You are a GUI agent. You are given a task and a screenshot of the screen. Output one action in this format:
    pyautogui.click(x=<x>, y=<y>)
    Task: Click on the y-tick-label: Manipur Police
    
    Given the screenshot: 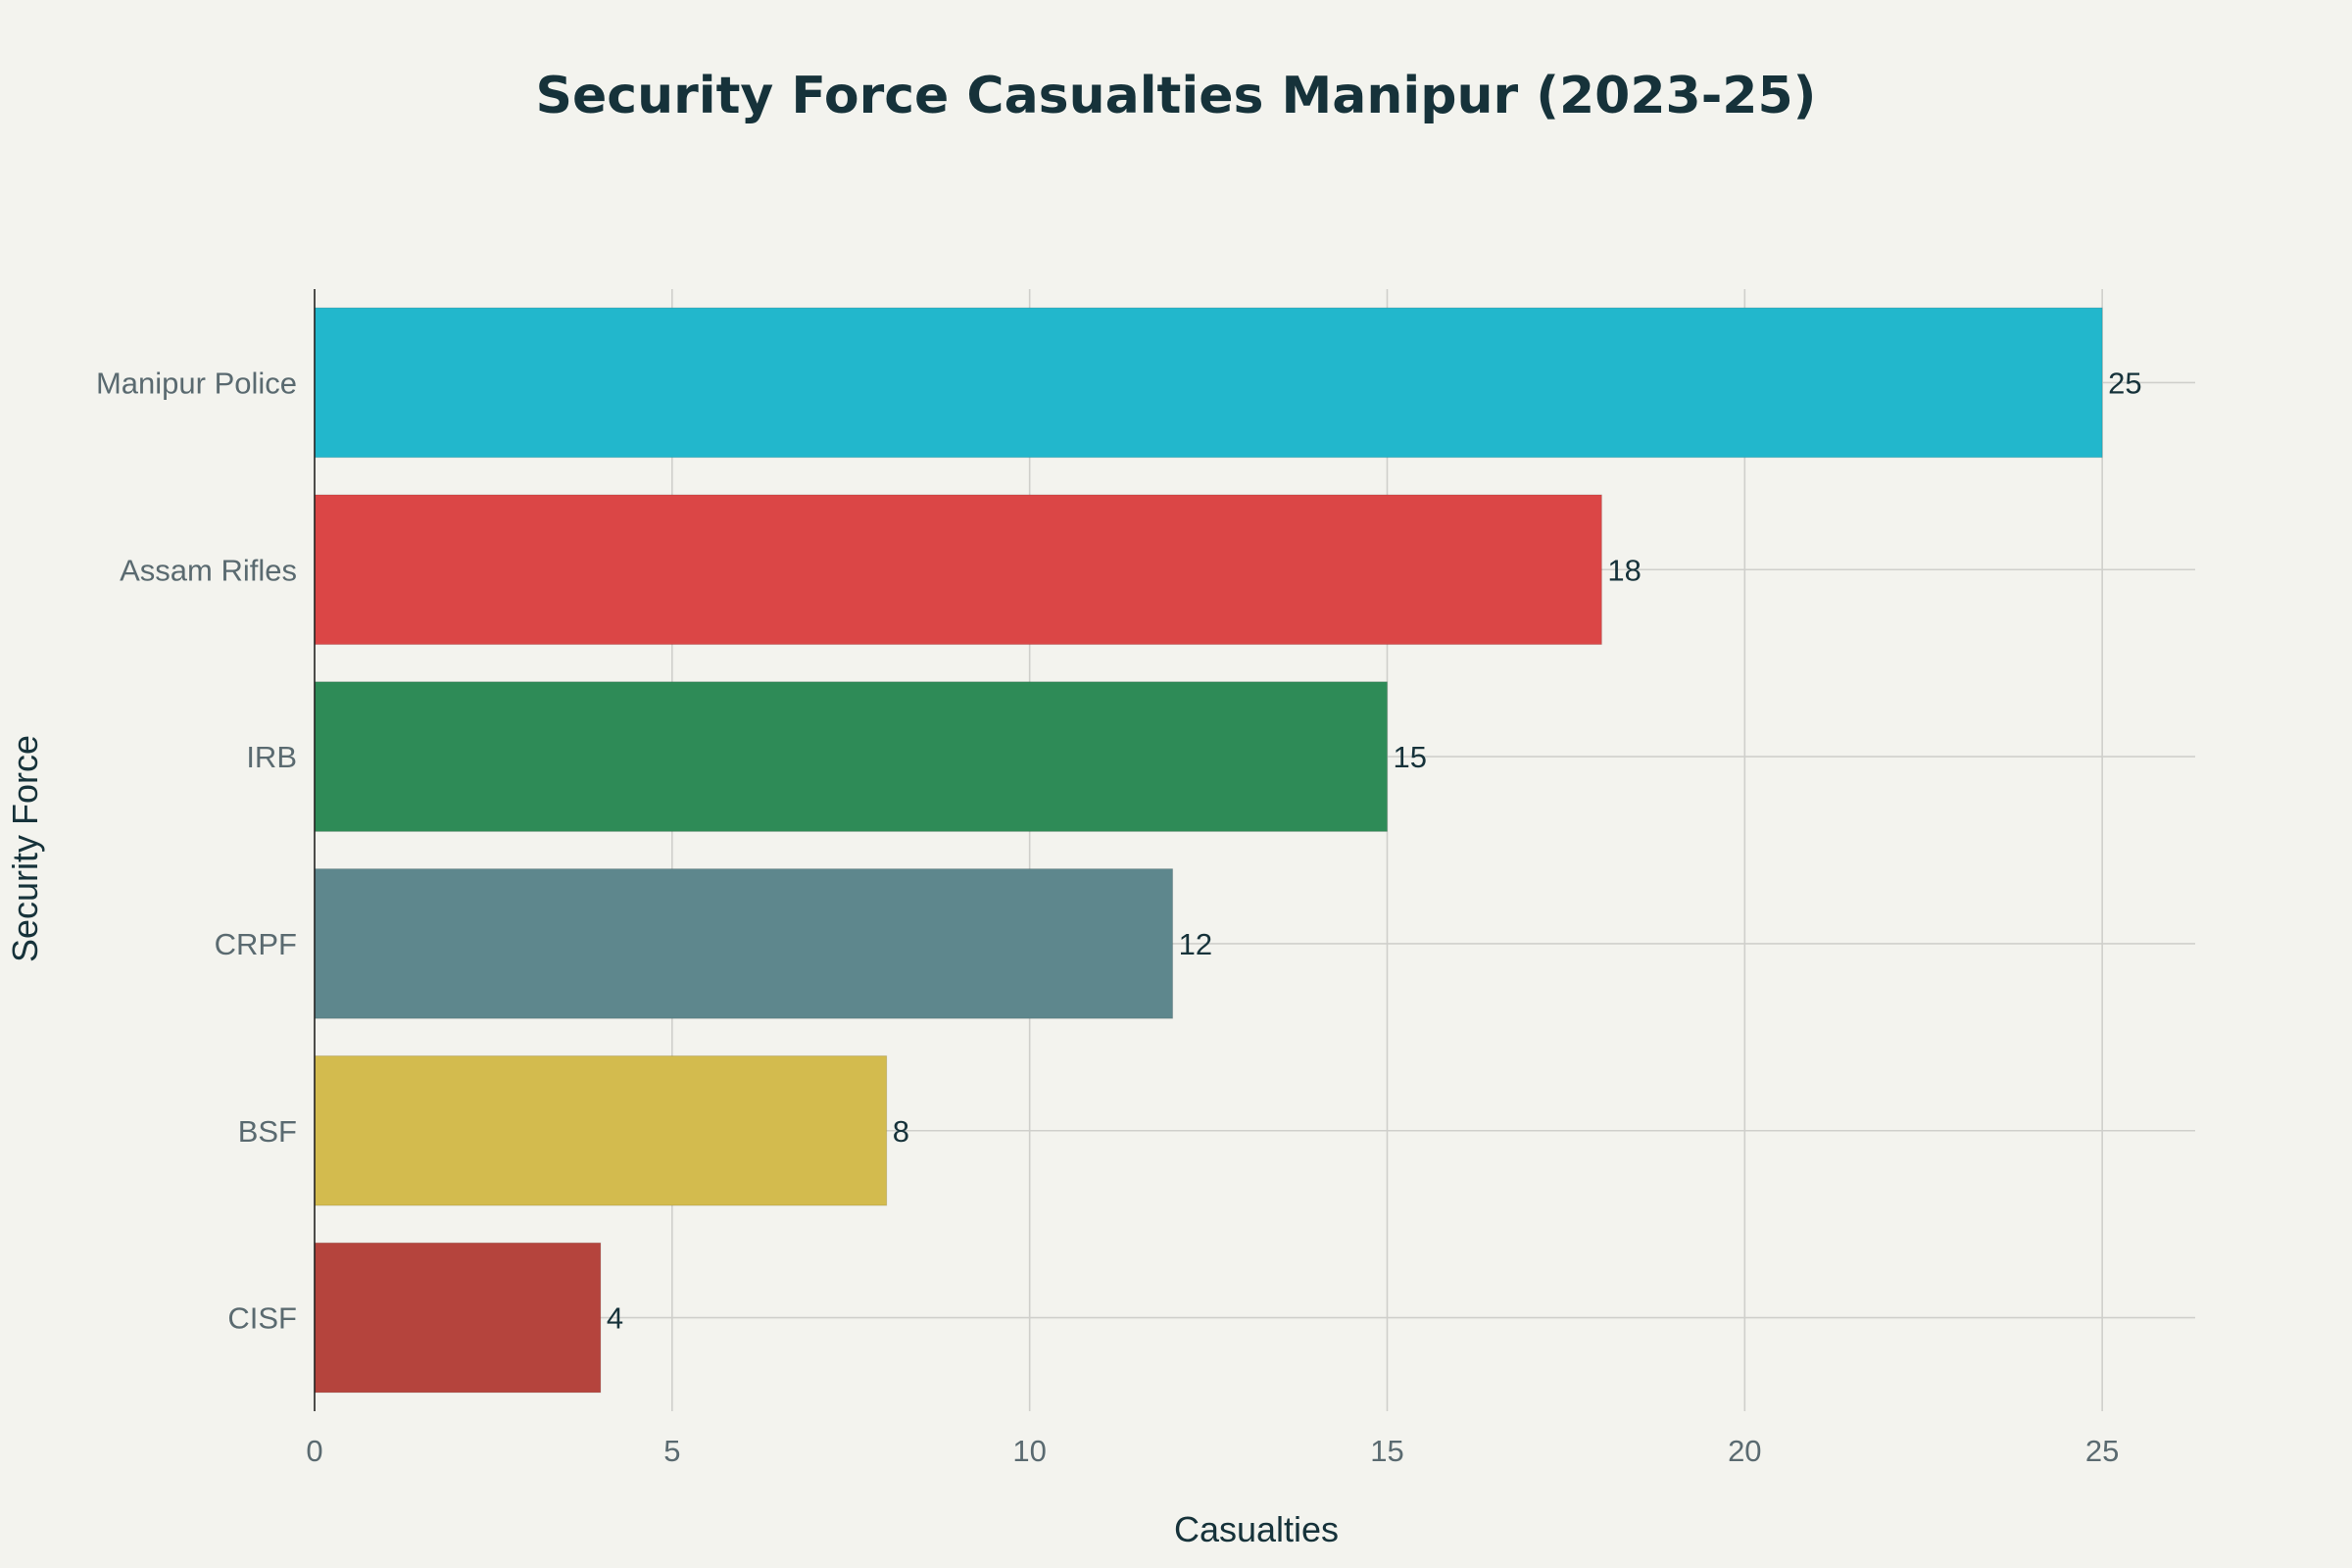 What is the action you would take?
    pyautogui.click(x=196, y=383)
    